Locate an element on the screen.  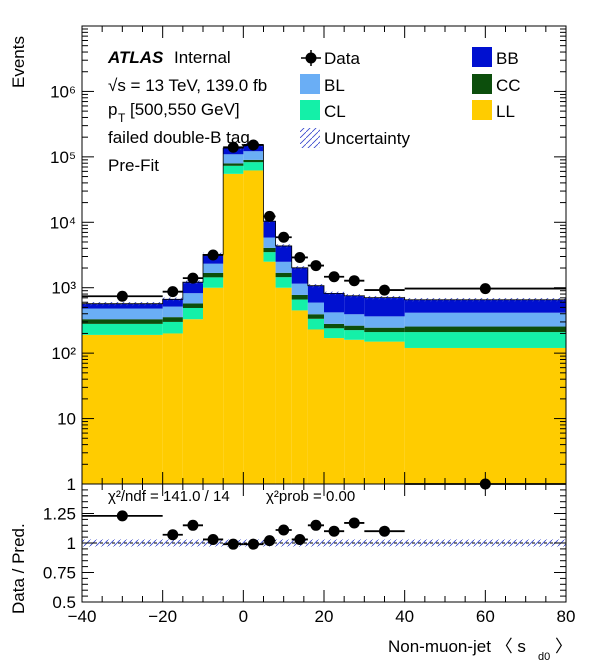
ratio-y-tick-label: 0.5 is located at coordinates (64, 602).